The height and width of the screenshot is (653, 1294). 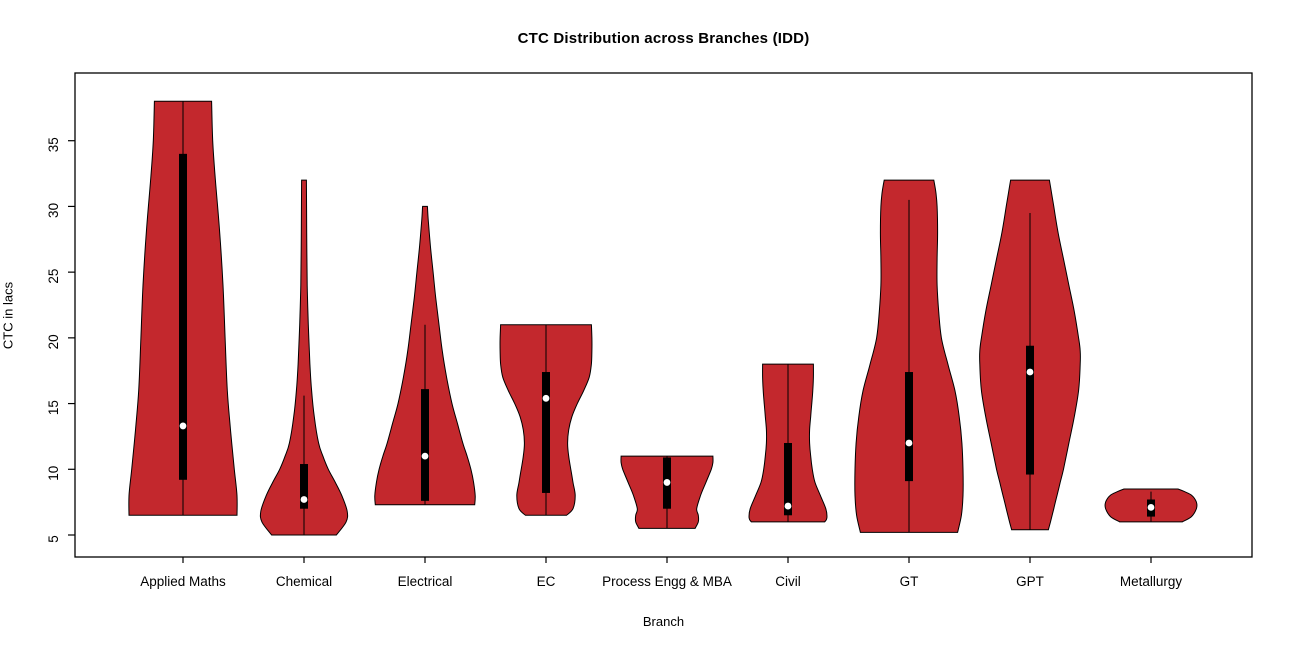 What do you see at coordinates (663, 621) in the screenshot?
I see `x-axis-label: Branch` at bounding box center [663, 621].